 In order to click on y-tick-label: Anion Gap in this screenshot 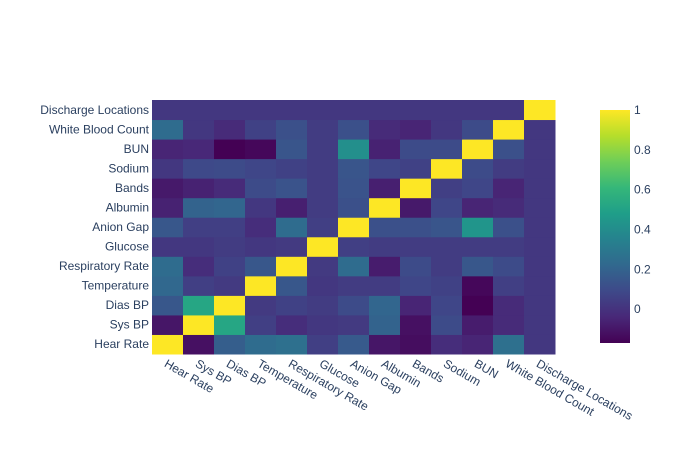, I will do `click(120, 227)`.